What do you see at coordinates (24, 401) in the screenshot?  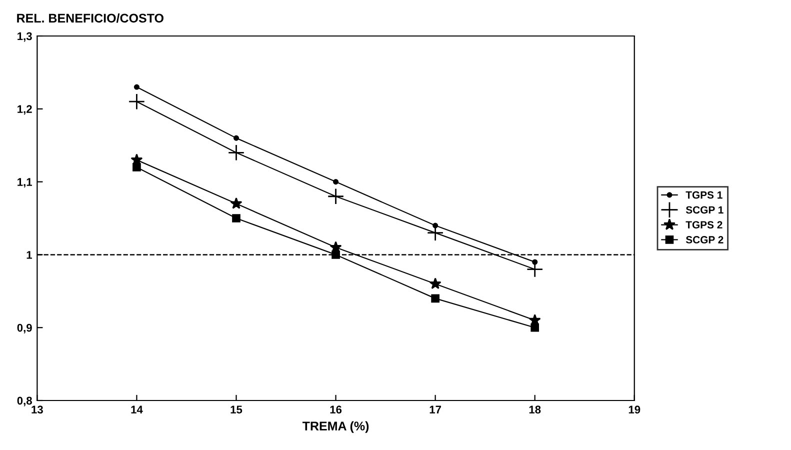 I see `y-tick-label: 0,8` at bounding box center [24, 401].